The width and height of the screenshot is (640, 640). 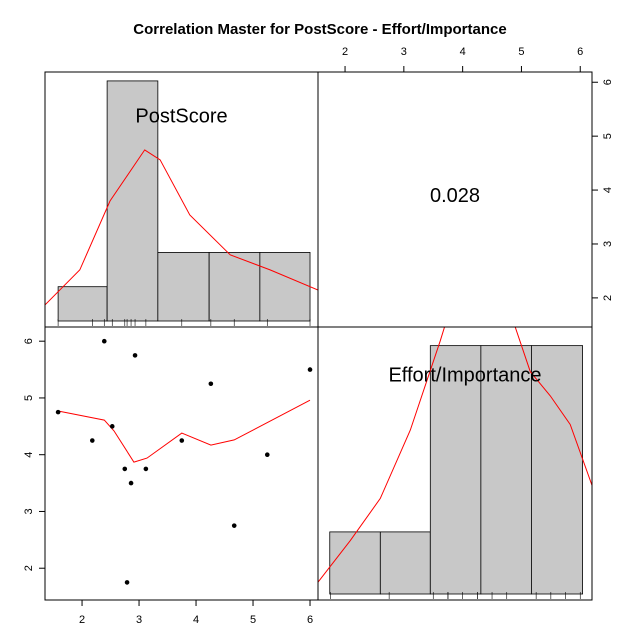 What do you see at coordinates (181, 227) in the screenshot?
I see `density-curve` at bounding box center [181, 227].